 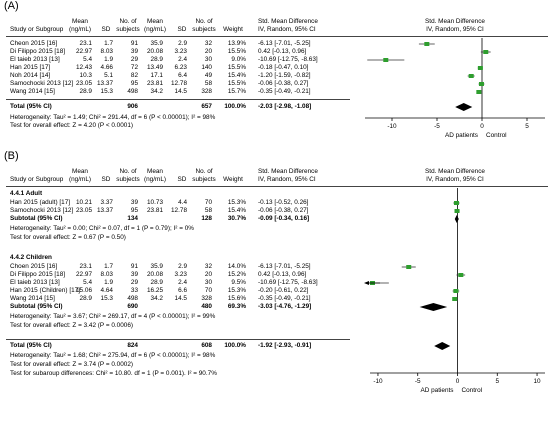 I want to click on n-control: 58, so click(x=208, y=210).